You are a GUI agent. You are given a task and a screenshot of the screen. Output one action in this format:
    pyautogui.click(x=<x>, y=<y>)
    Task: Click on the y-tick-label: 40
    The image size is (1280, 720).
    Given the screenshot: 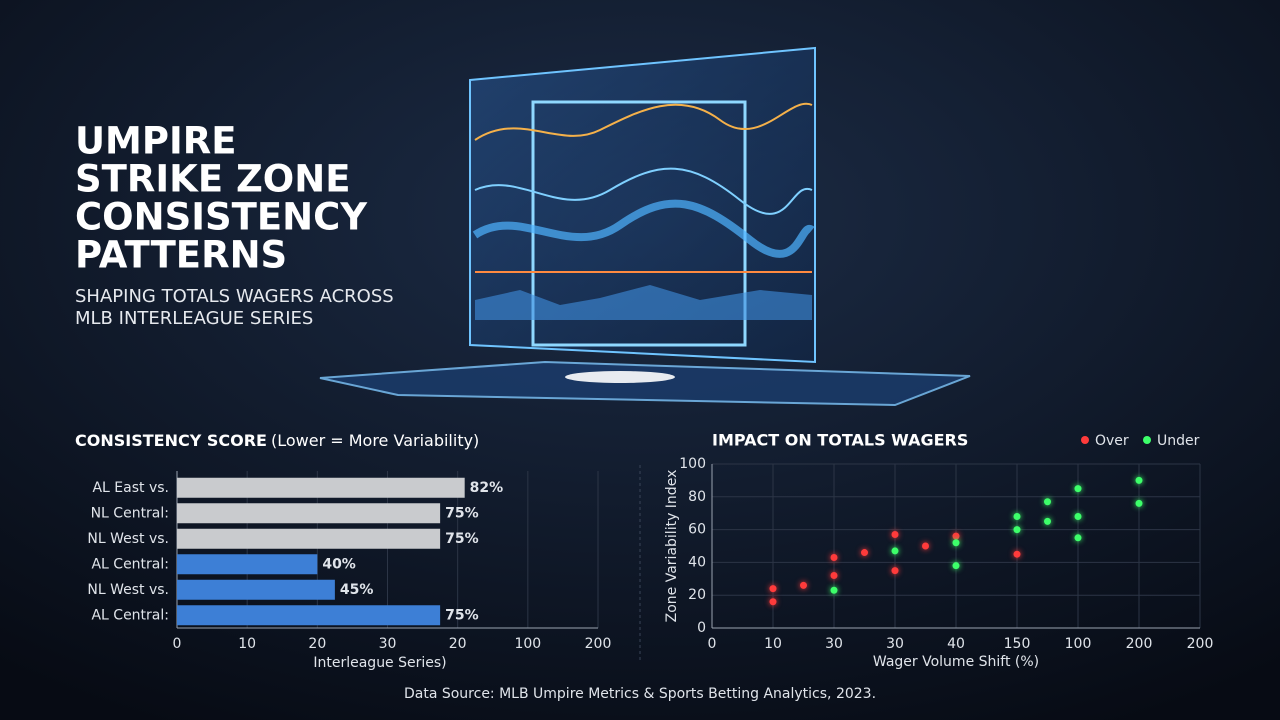 What is the action you would take?
    pyautogui.click(x=697, y=562)
    